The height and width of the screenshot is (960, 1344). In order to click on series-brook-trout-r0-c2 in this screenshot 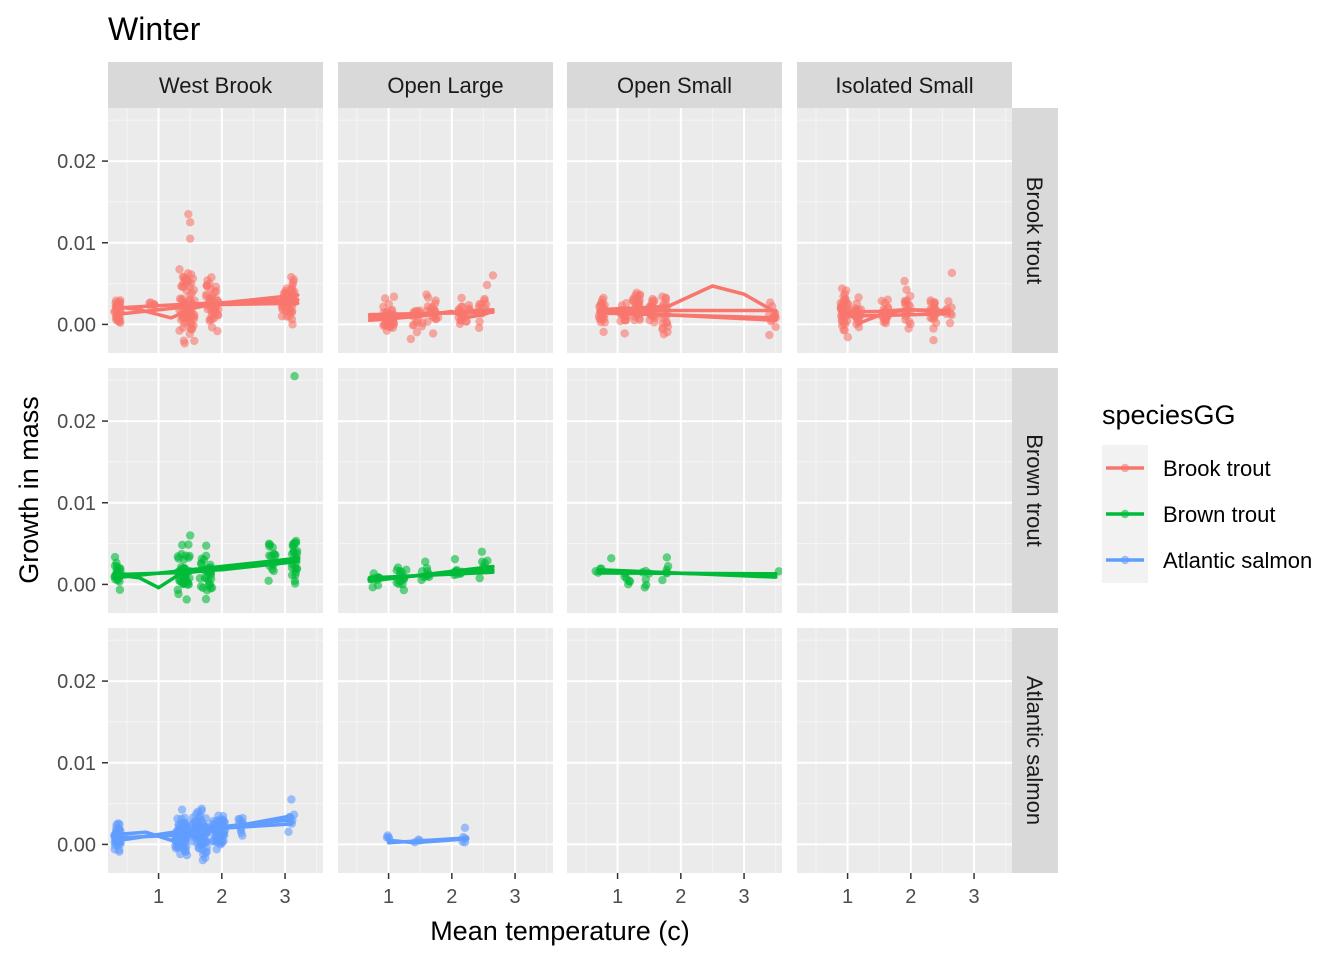, I will do `click(687, 312)`.